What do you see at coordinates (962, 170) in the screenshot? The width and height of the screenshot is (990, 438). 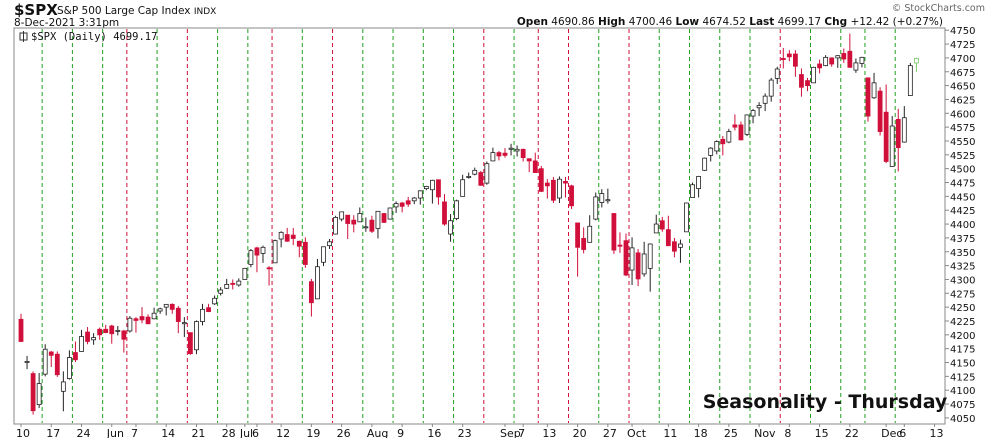 I see `y-tick-label: 4500` at bounding box center [962, 170].